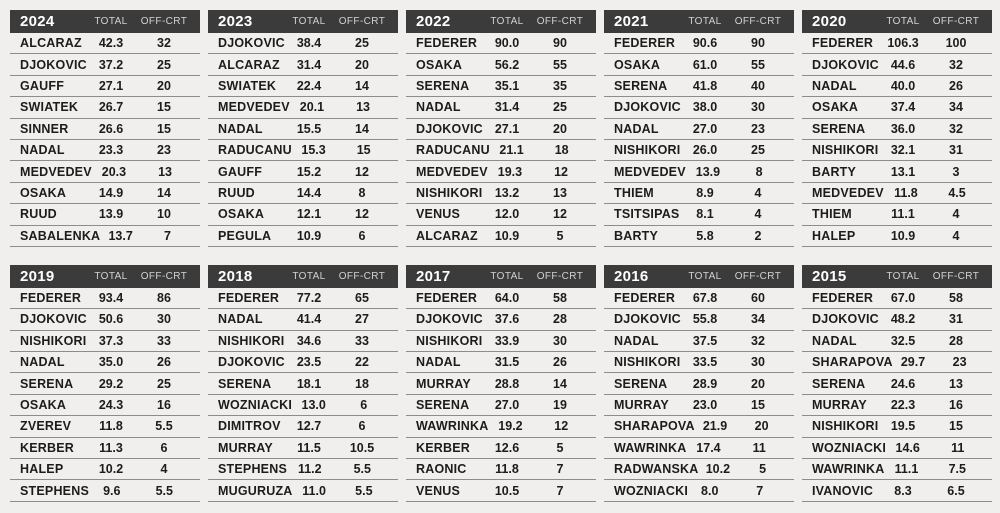  Describe the element at coordinates (641, 383) in the screenshot. I see `player-name: SERENA` at that location.